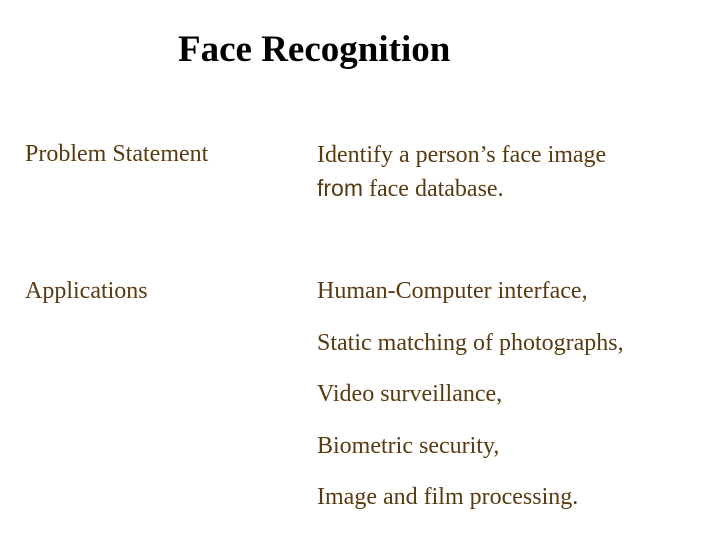 The image size is (728, 546). What do you see at coordinates (470, 342) in the screenshot?
I see `application-item: Static matching of photographs,` at bounding box center [470, 342].